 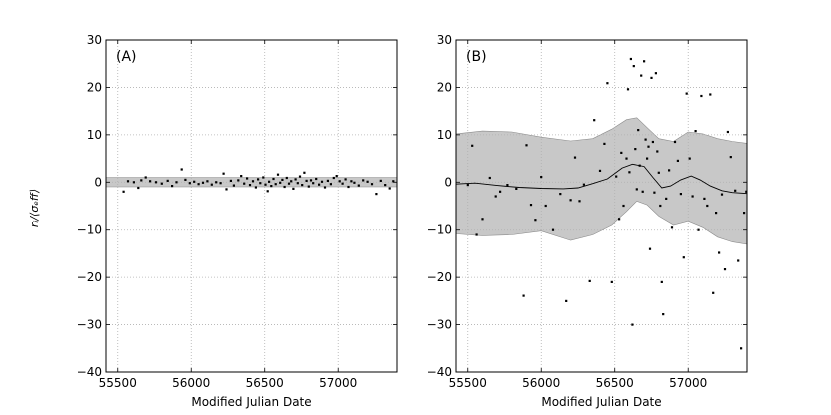 What do you see at coordinates (541, 383) in the screenshot?
I see `x-tick-label: 56000` at bounding box center [541, 383].